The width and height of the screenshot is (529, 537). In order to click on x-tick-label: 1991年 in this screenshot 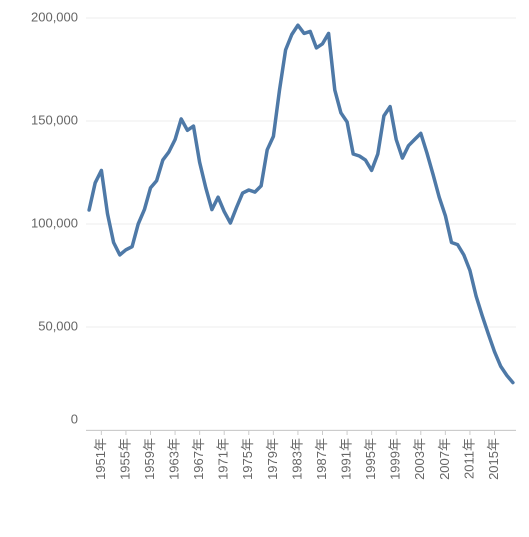, I will do `click(346, 459)`.